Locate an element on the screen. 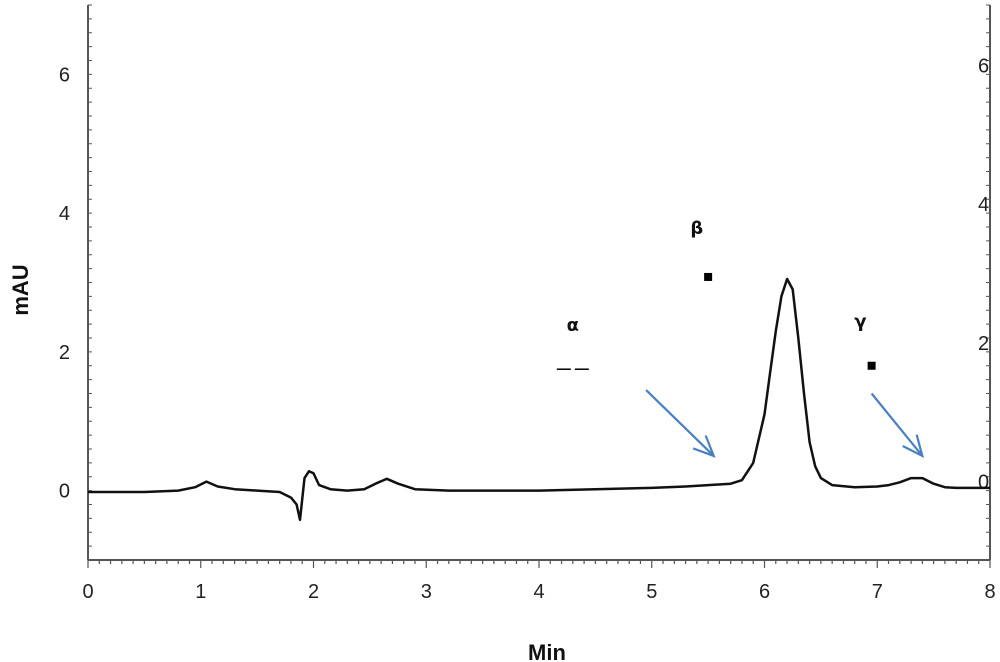 The image size is (1000, 662). x-tick-label: 6 is located at coordinates (764, 592).